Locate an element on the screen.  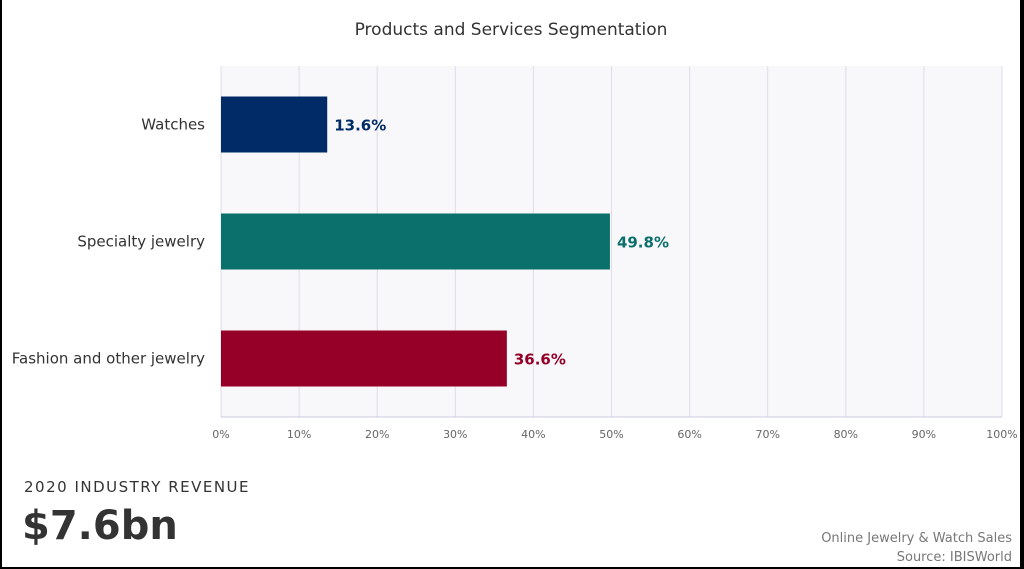
value-label: 13.6% is located at coordinates (360, 126).